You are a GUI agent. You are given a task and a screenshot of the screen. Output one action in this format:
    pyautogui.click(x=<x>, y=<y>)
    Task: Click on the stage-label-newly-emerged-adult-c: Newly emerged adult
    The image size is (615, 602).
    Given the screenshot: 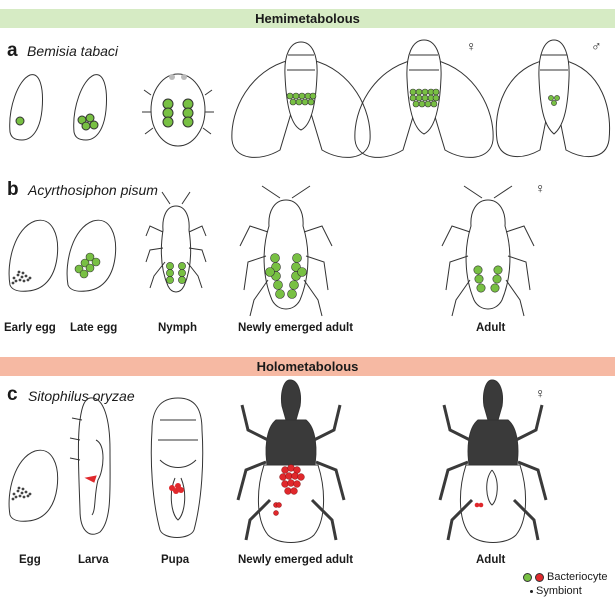 What is the action you would take?
    pyautogui.click(x=296, y=560)
    